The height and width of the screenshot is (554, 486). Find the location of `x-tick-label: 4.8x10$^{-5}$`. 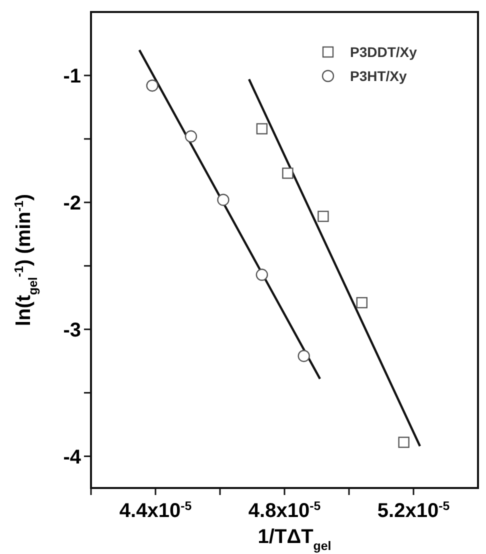

x-tick-label: 4.8x10$^{-5}$ is located at coordinates (284, 510).